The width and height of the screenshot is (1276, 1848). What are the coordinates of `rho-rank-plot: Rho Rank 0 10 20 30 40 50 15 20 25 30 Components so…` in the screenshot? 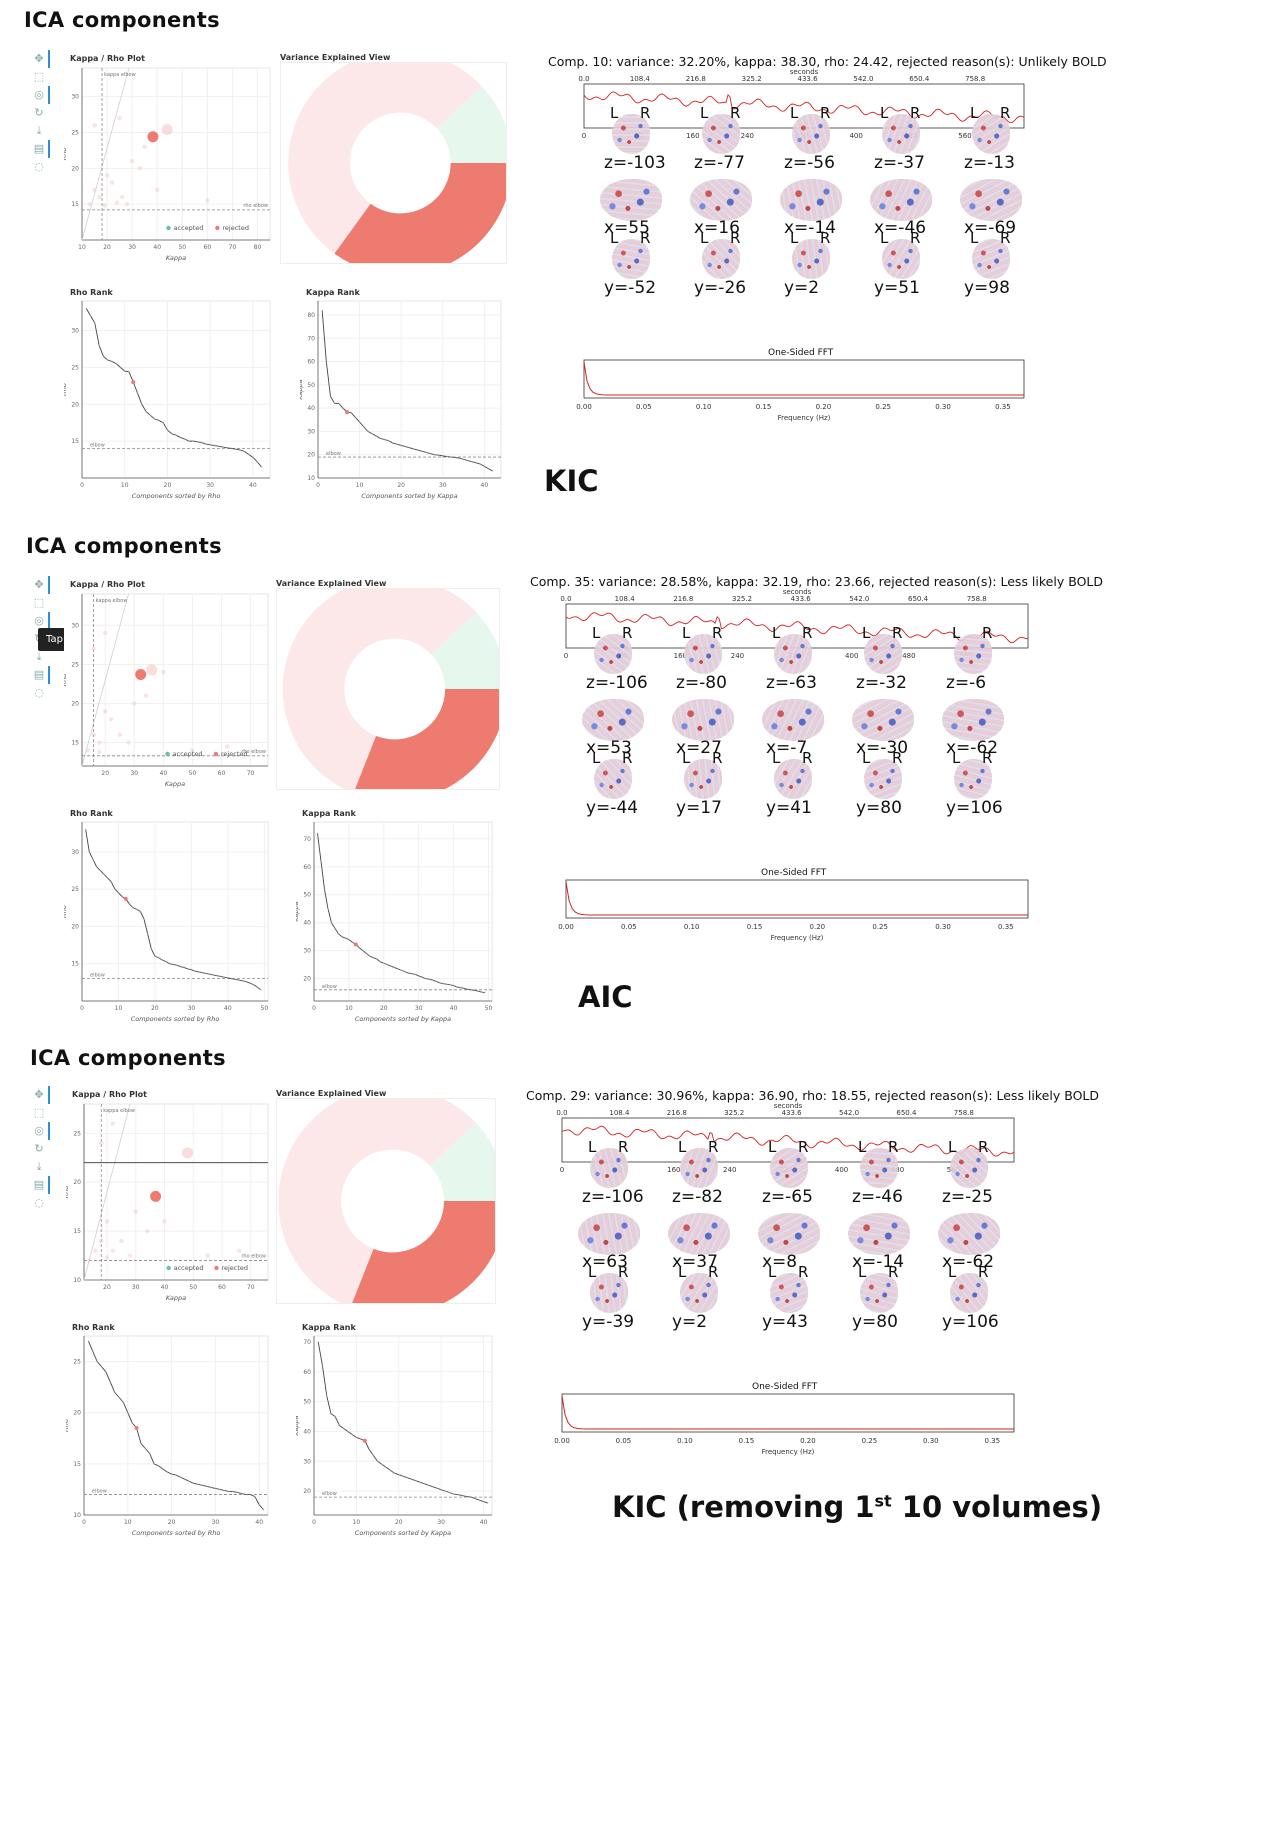 It's located at (168, 916).